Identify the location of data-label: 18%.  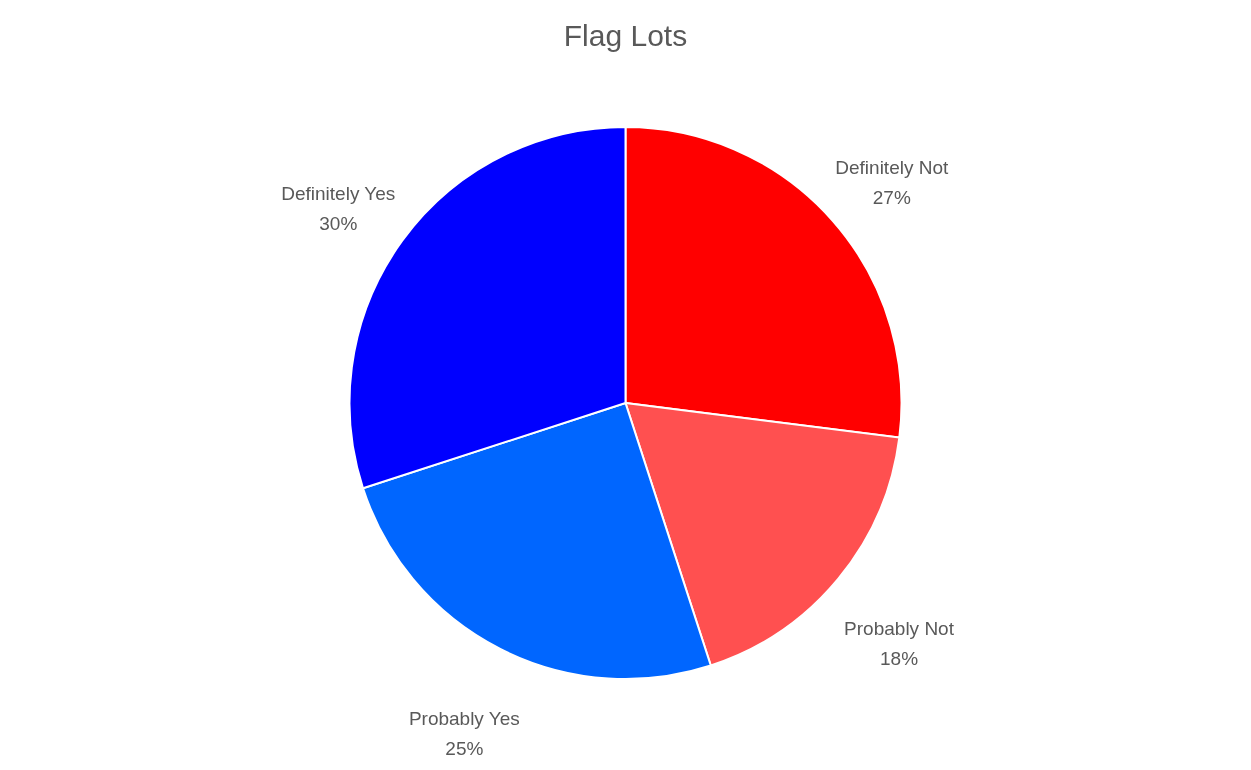
(899, 659).